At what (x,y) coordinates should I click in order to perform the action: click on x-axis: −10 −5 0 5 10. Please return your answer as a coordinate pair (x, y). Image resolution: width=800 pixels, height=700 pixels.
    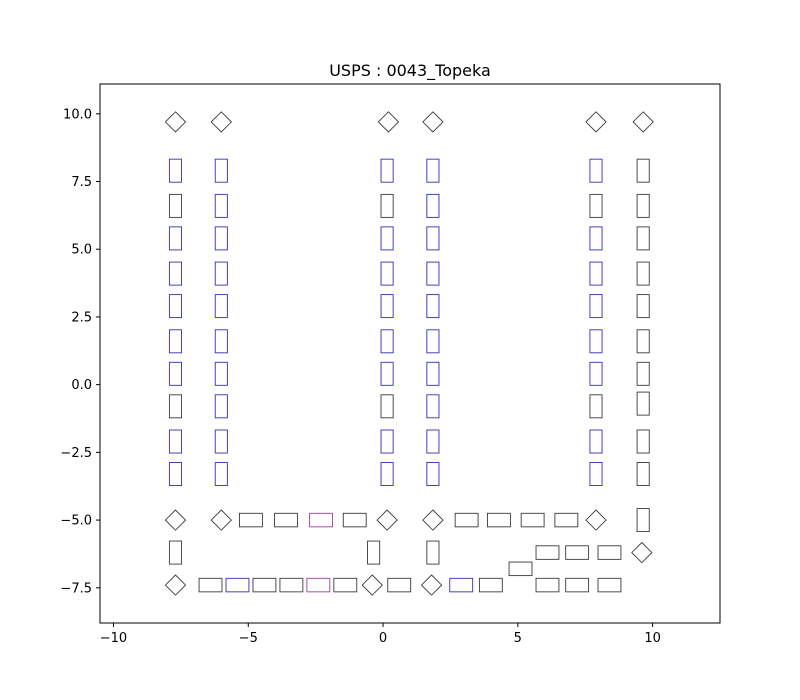
    Looking at the image, I should click on (380, 634).